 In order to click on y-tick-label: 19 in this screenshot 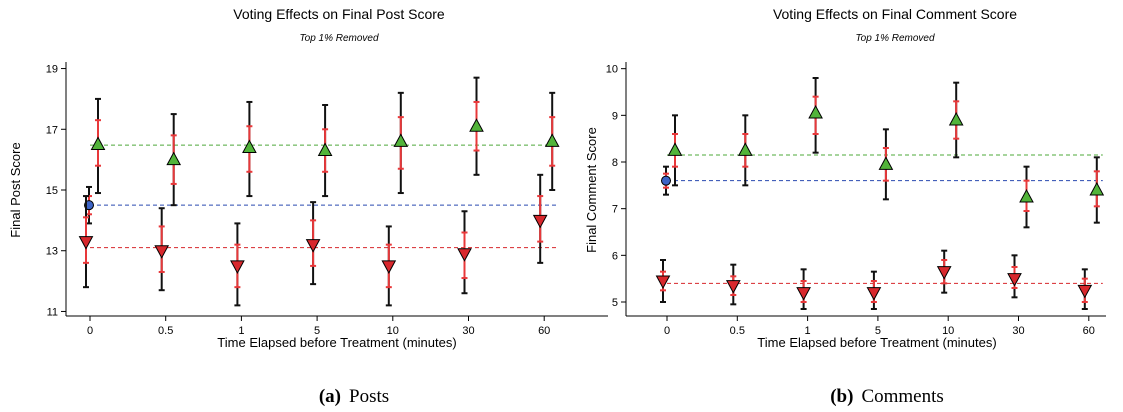, I will do `click(52, 70)`.